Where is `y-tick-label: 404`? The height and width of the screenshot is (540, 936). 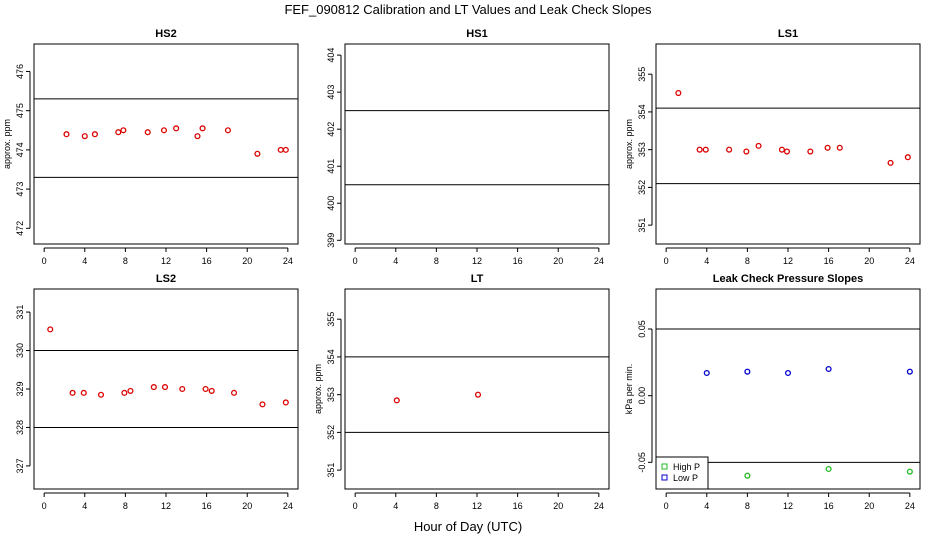
y-tick-label: 404 is located at coordinates (331, 55).